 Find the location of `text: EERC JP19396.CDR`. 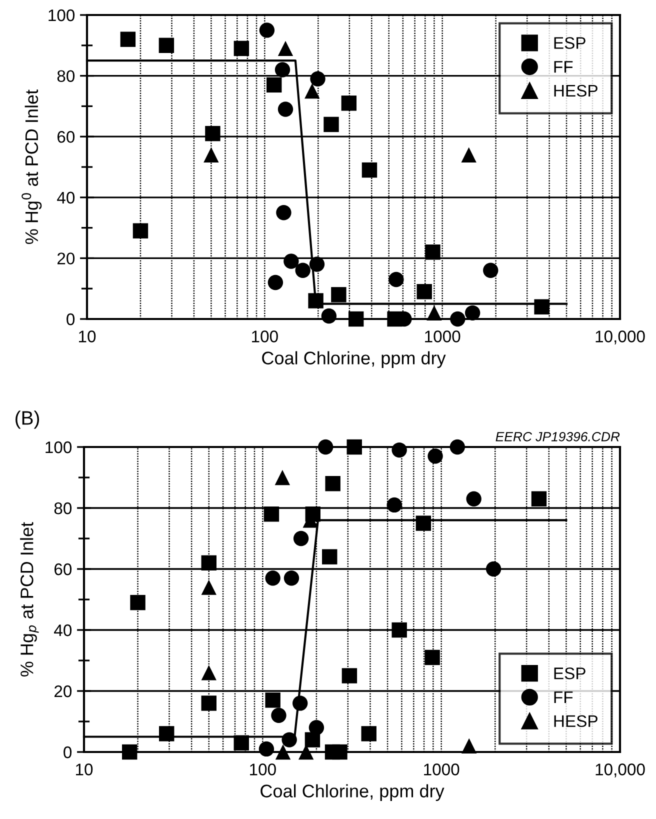

text: EERC JP19396.CDR is located at coordinates (558, 437).